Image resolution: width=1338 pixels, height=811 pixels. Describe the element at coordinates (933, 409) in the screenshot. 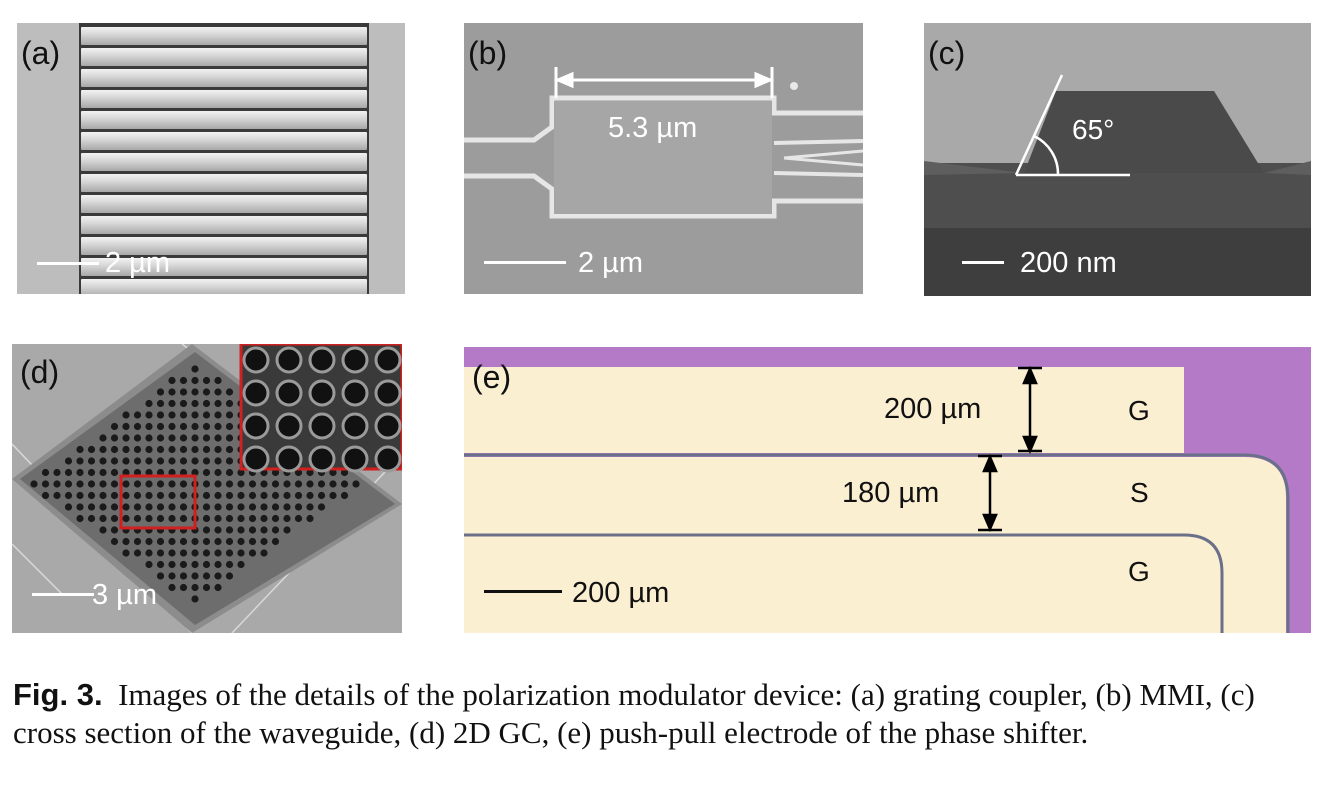

I see `top-gap-label: 200 µm` at that location.